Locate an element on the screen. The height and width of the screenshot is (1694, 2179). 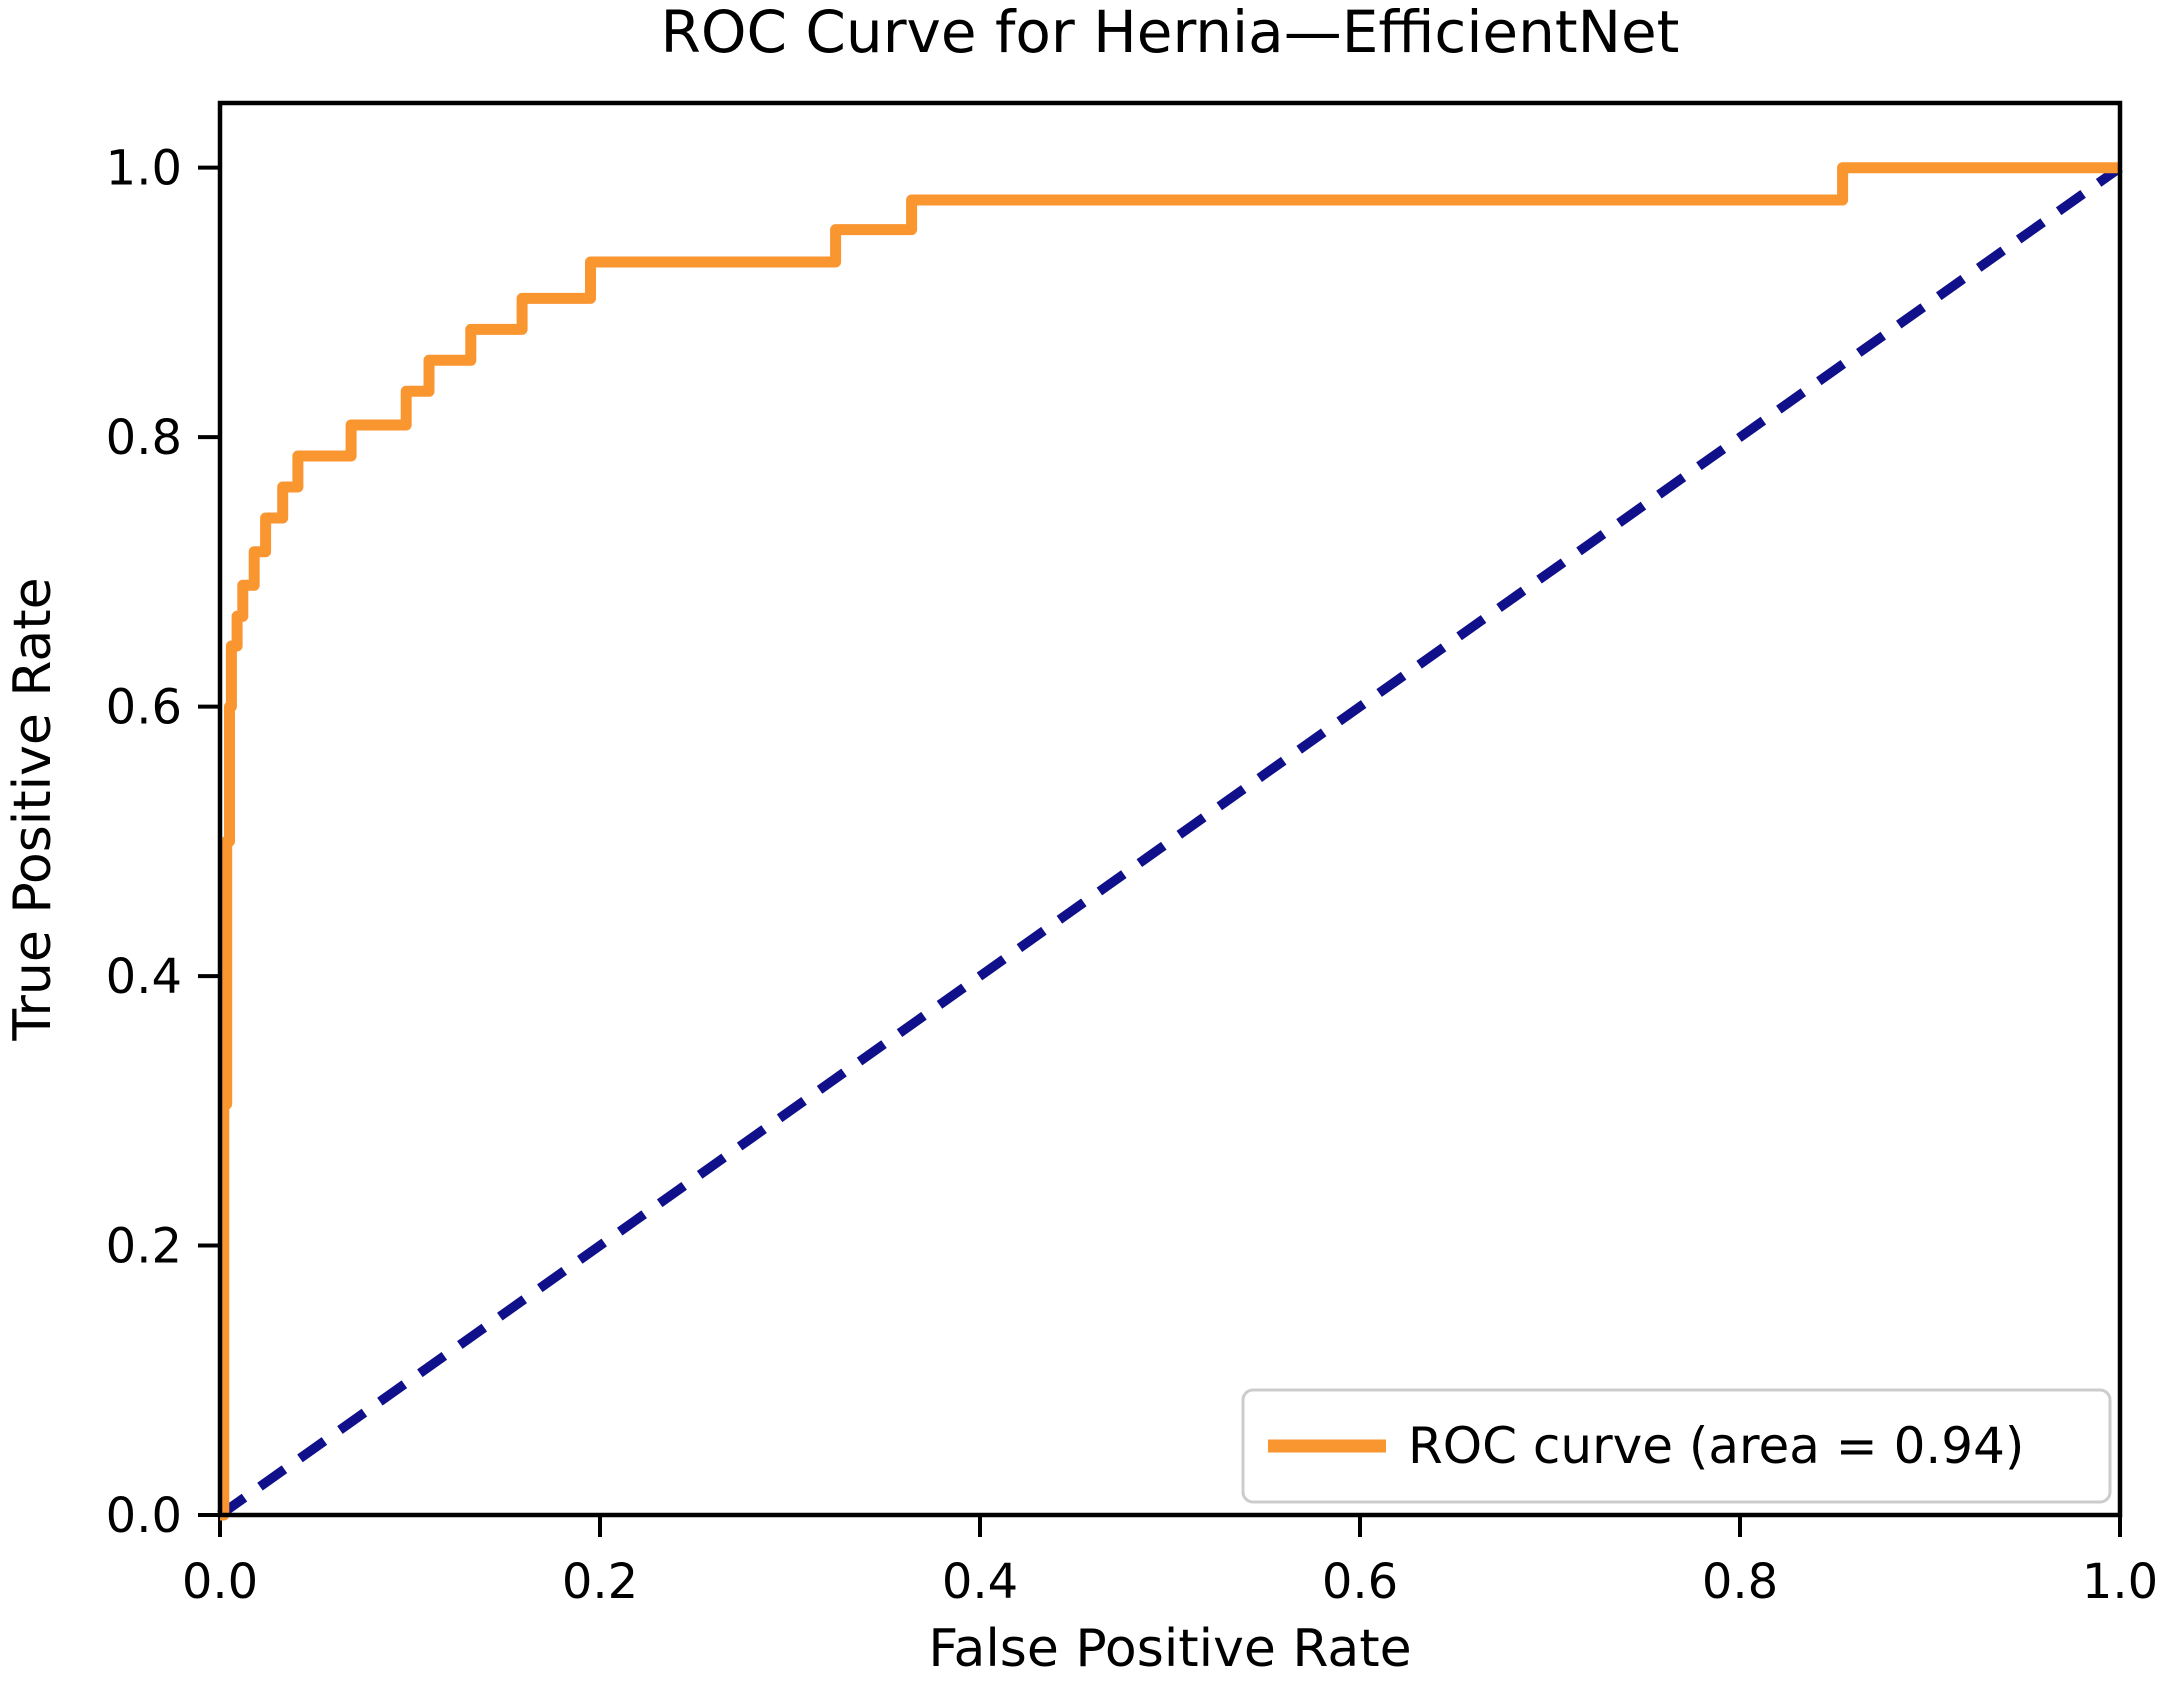
y-tick-label: 0.8 is located at coordinates (144, 438).